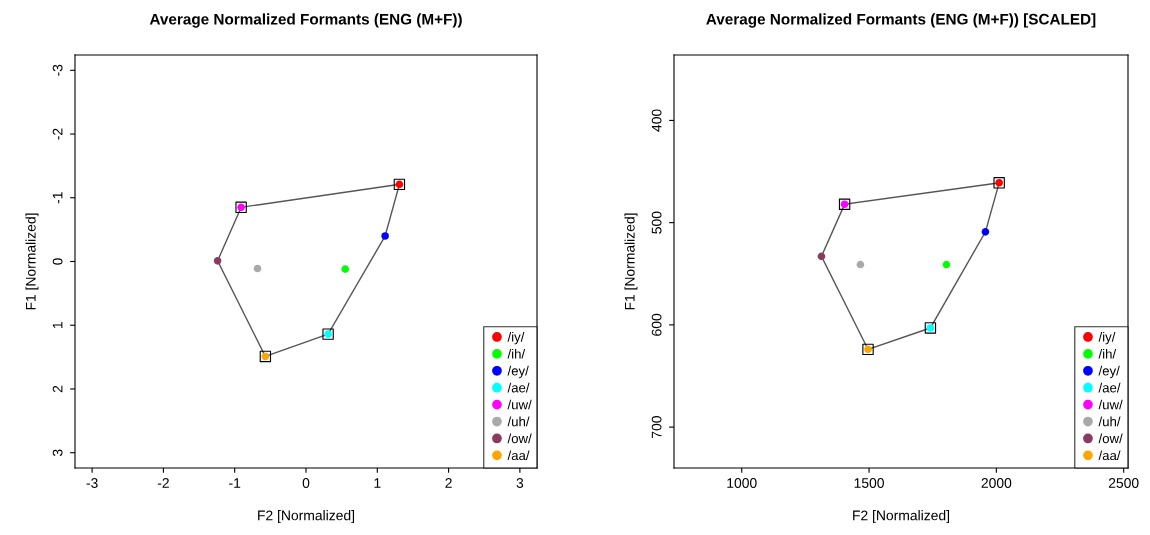  What do you see at coordinates (656, 120) in the screenshot?
I see `y-tick-label: 400` at bounding box center [656, 120].